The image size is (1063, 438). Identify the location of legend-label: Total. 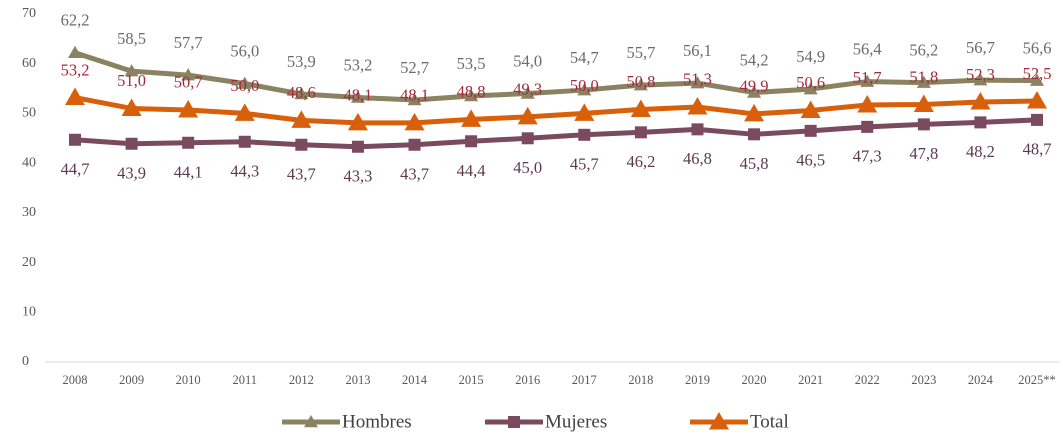
(769, 421).